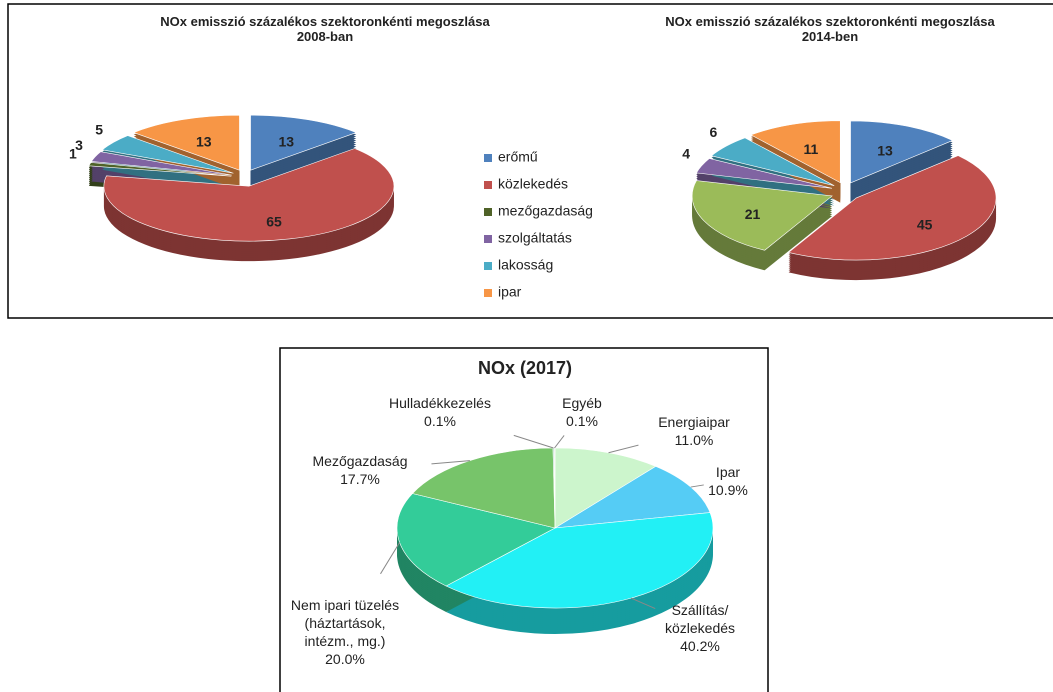 The width and height of the screenshot is (1053, 692). What do you see at coordinates (525, 368) in the screenshot?
I see `chart-title: NOx (2017)` at bounding box center [525, 368].